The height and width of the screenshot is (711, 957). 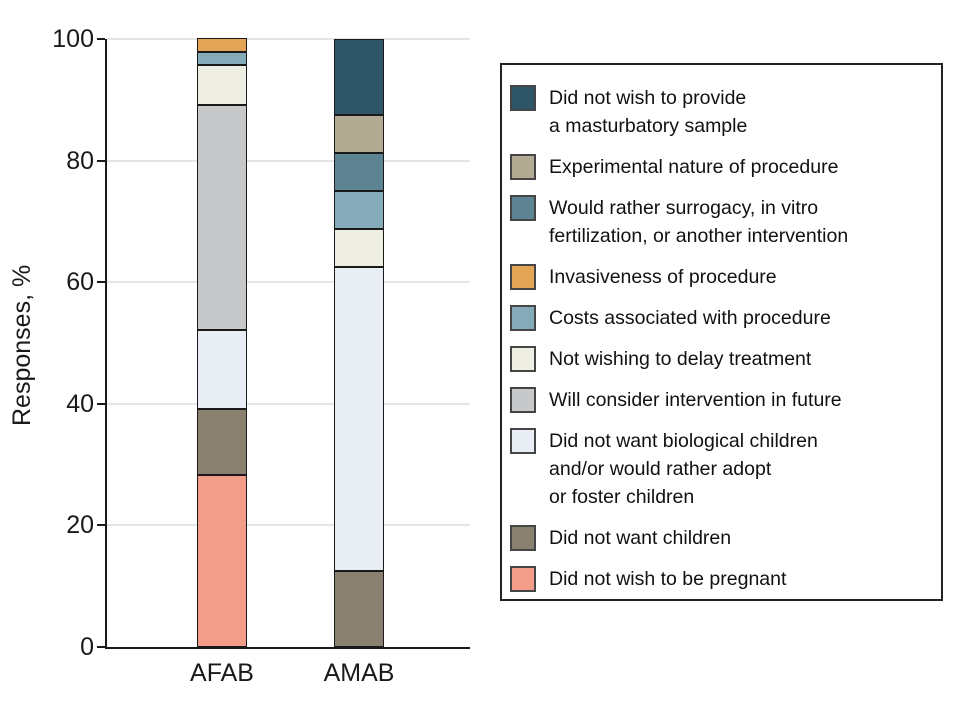 I want to click on y-tick-label-60: 60, so click(x=80, y=282).